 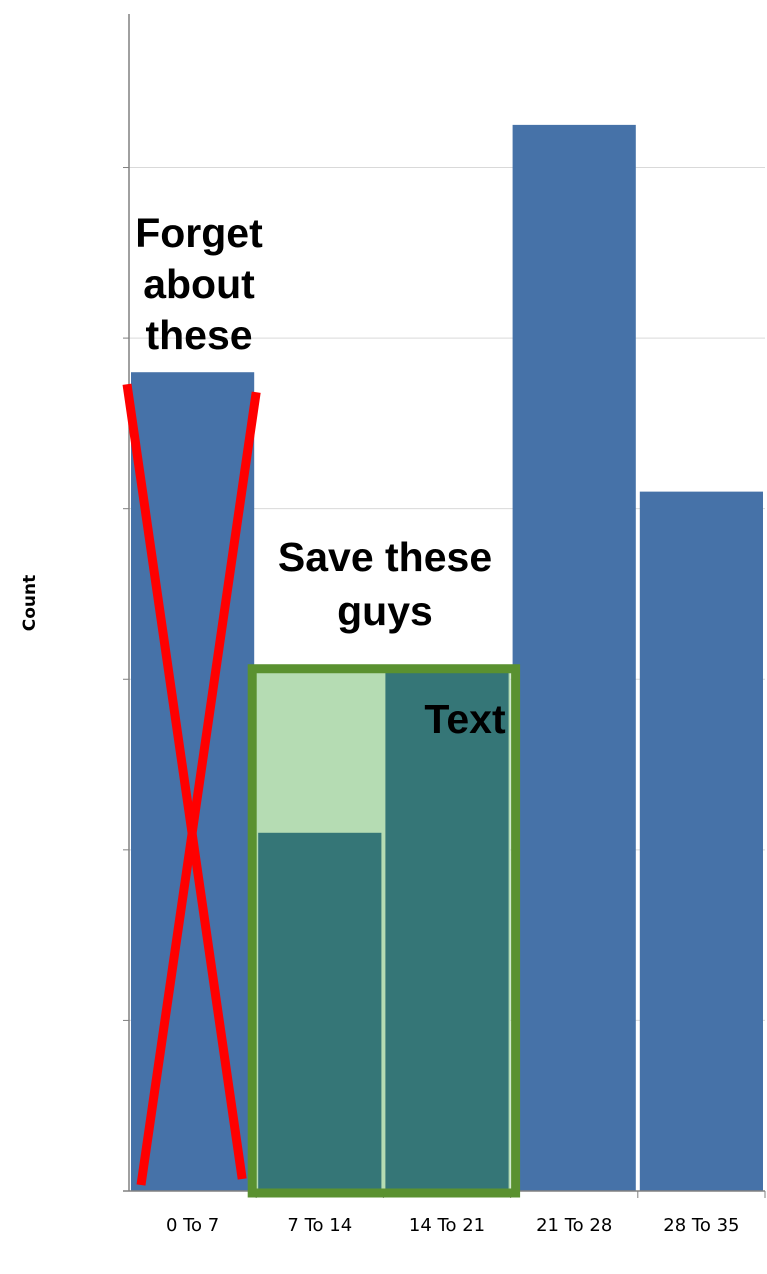 I want to click on text-annotation: Text, so click(x=465, y=719).